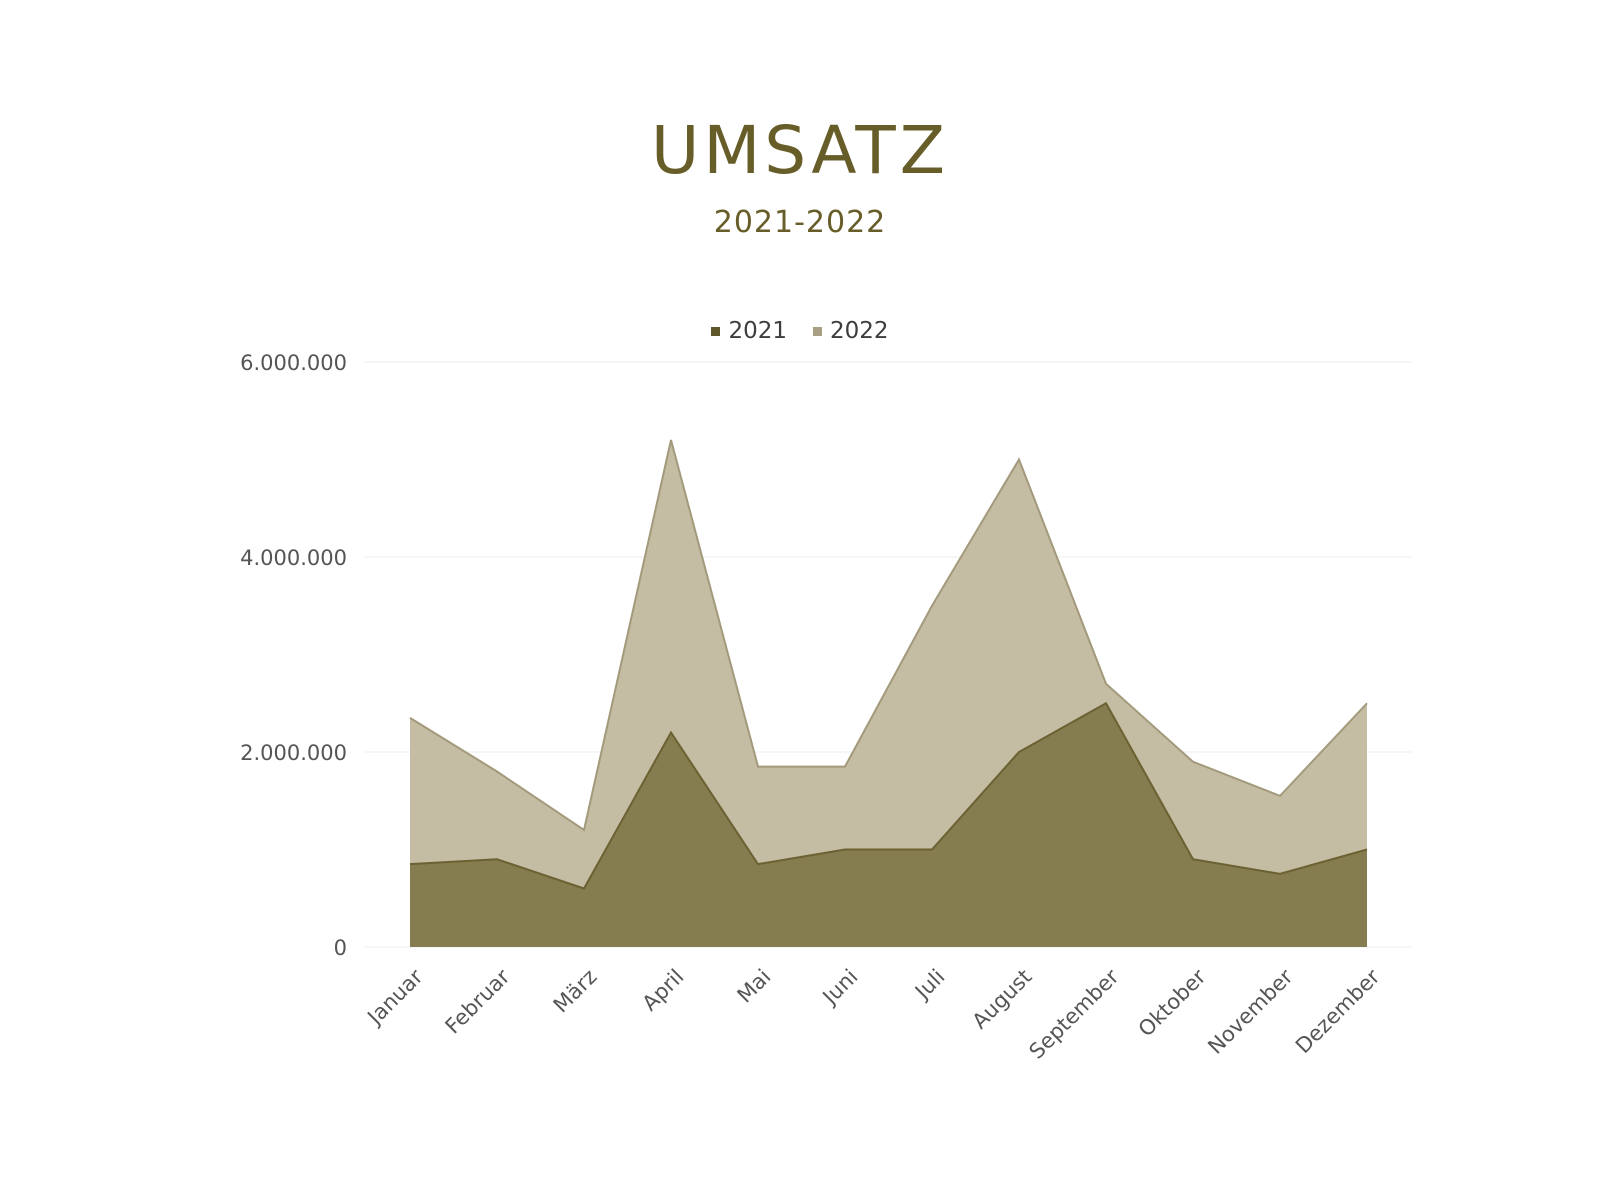 The height and width of the screenshot is (1200, 1600). What do you see at coordinates (929, 985) in the screenshot?
I see `x-tick-label-6: Juli` at bounding box center [929, 985].